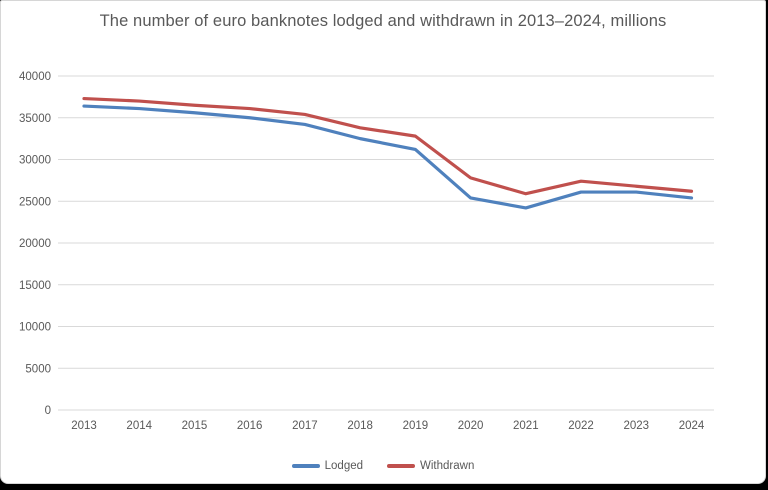 The height and width of the screenshot is (490, 768). I want to click on y-tick-label: 30000, so click(35, 161).